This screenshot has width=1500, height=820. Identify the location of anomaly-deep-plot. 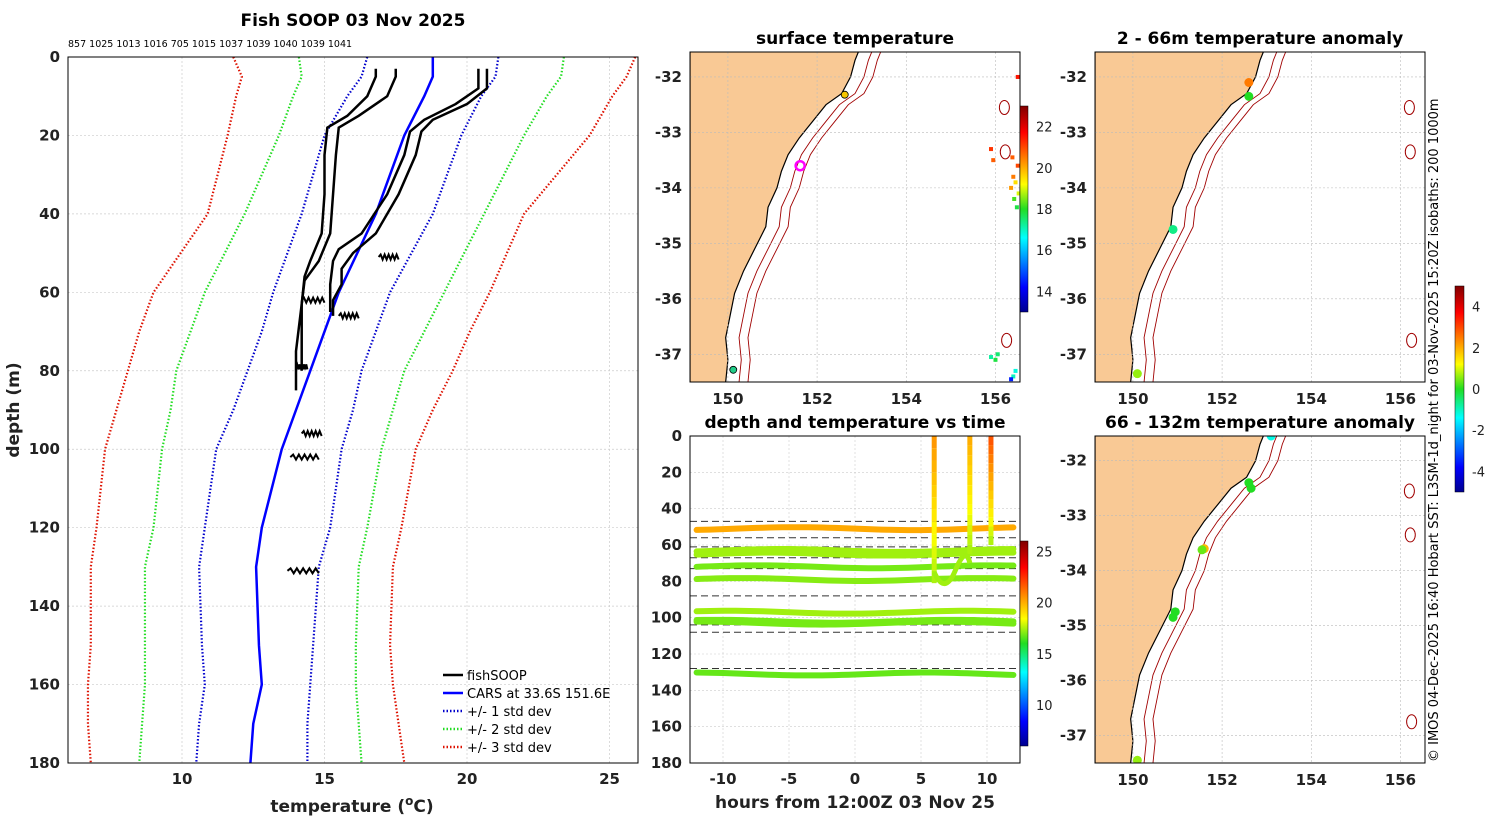
(1260, 599).